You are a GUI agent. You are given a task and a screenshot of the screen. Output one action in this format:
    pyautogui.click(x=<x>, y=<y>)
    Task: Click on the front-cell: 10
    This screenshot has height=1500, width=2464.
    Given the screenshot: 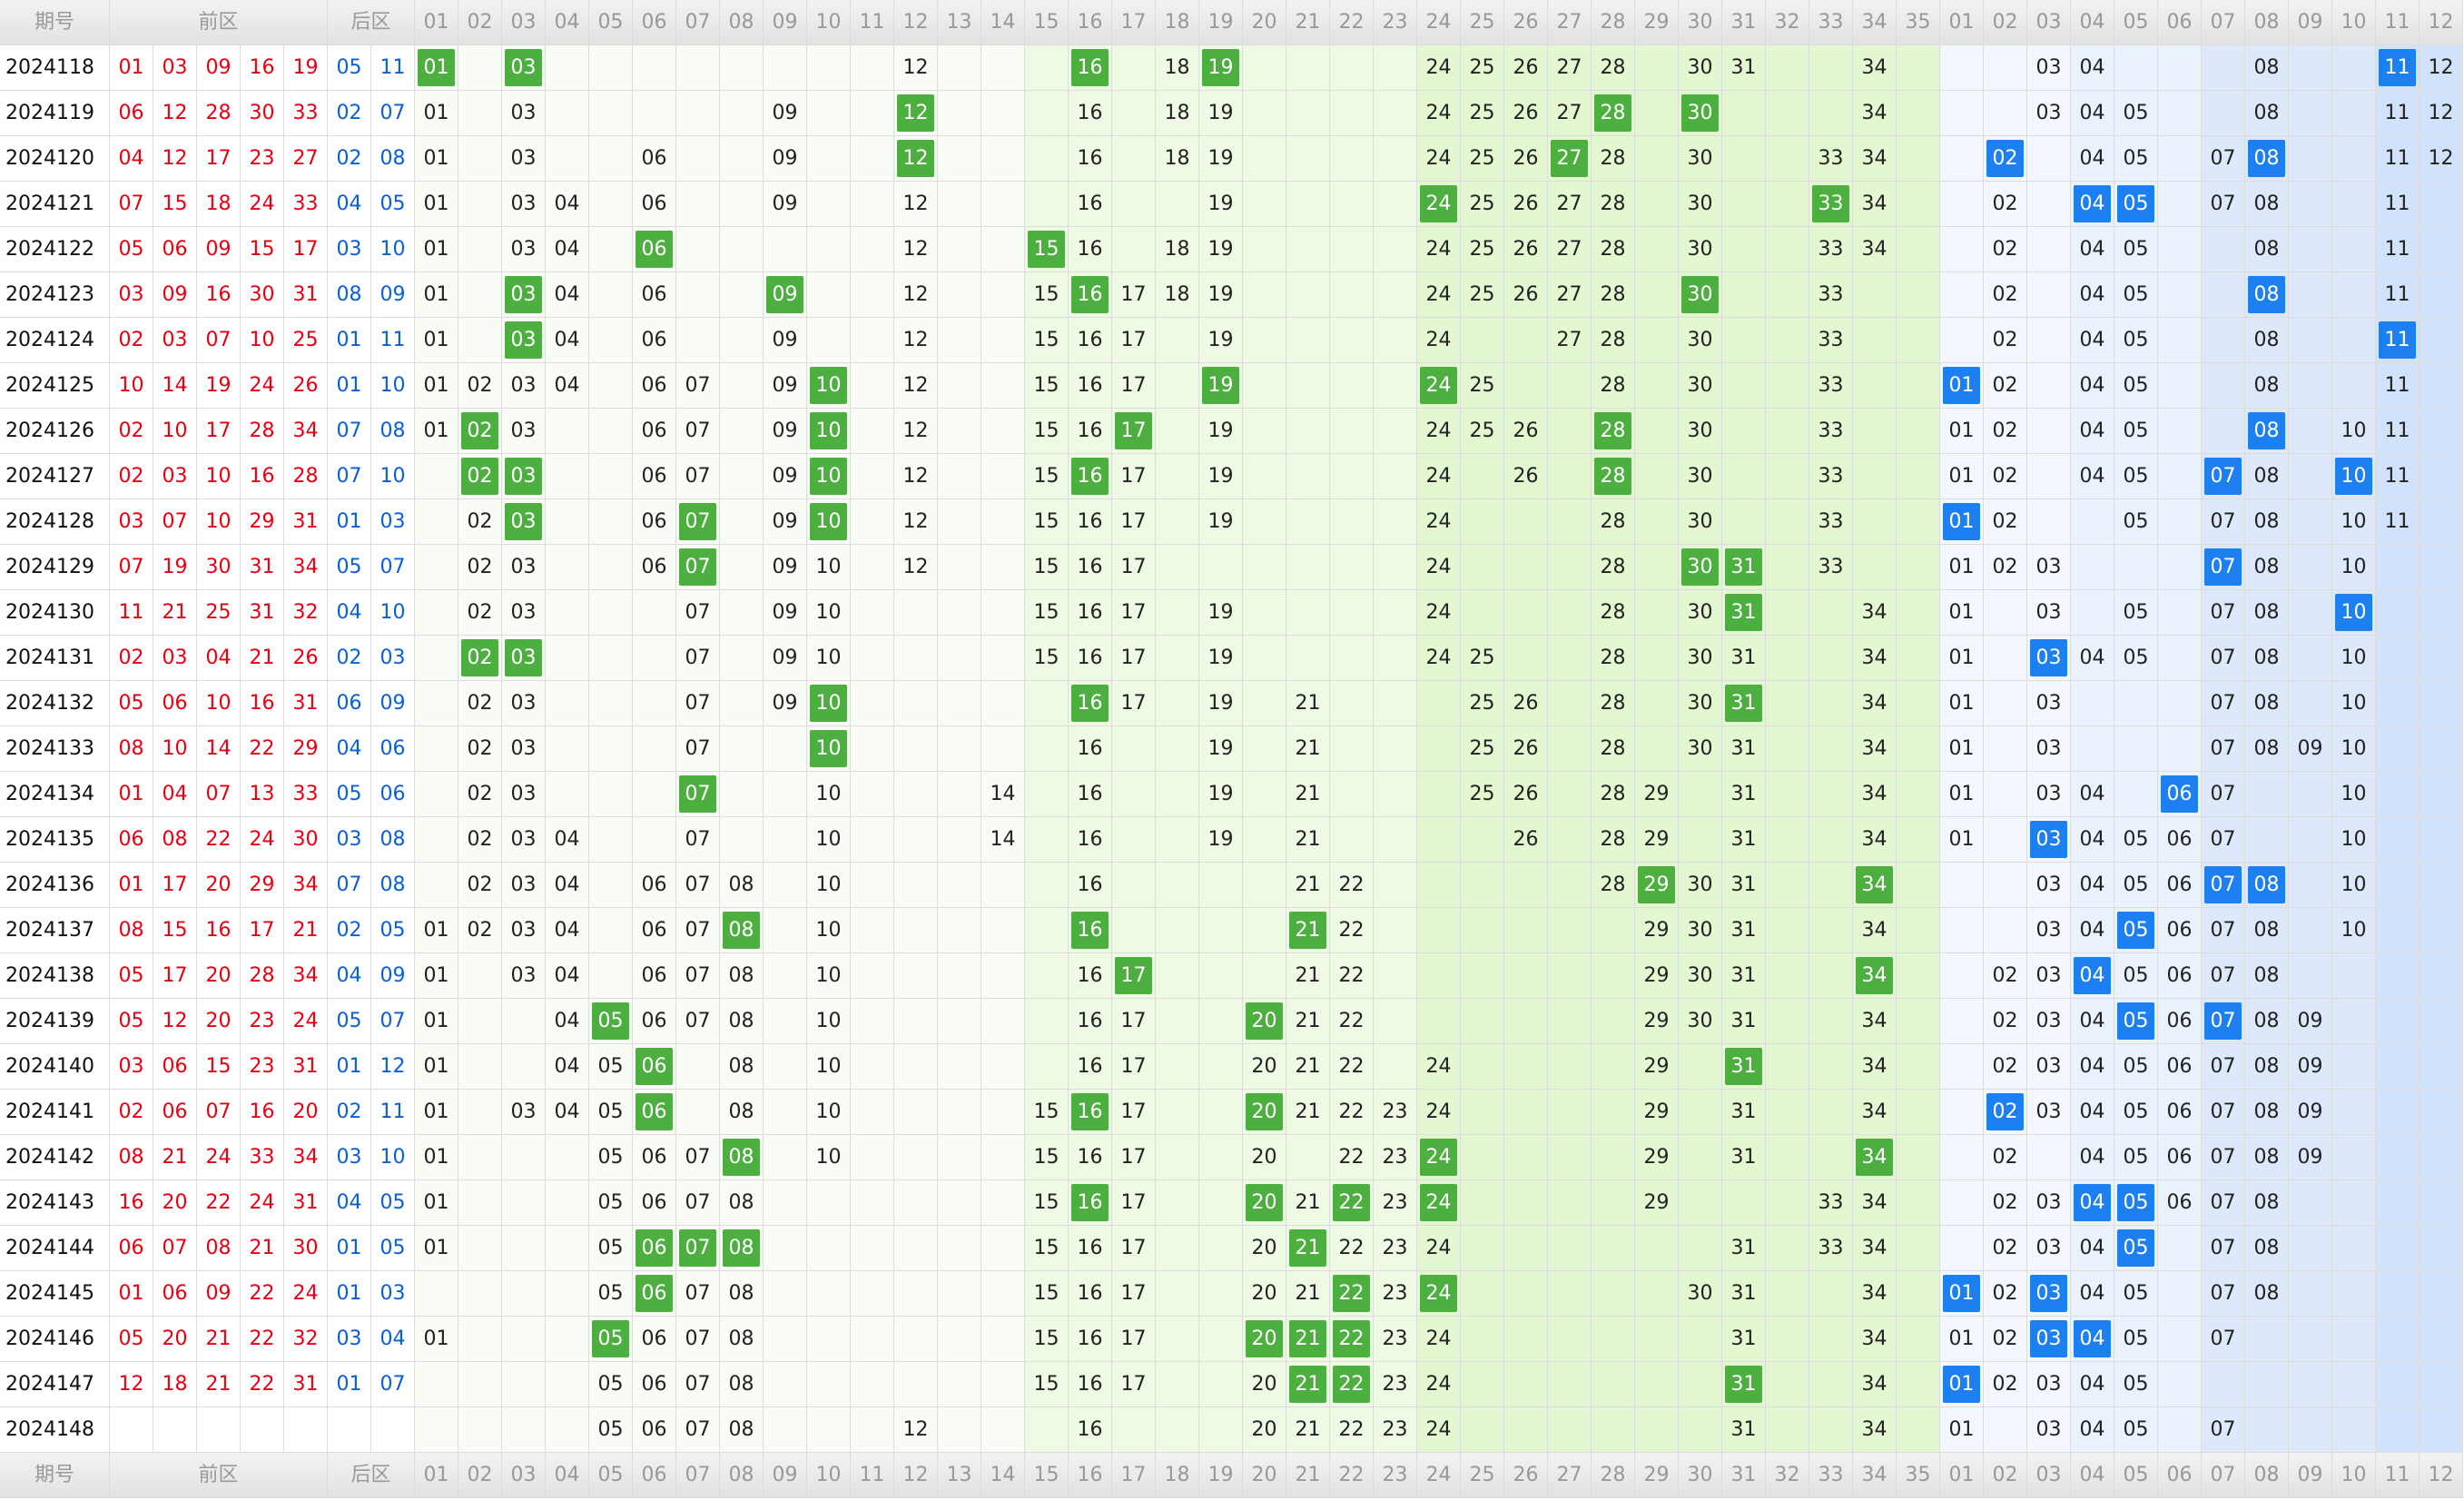 What is the action you would take?
    pyautogui.click(x=829, y=386)
    